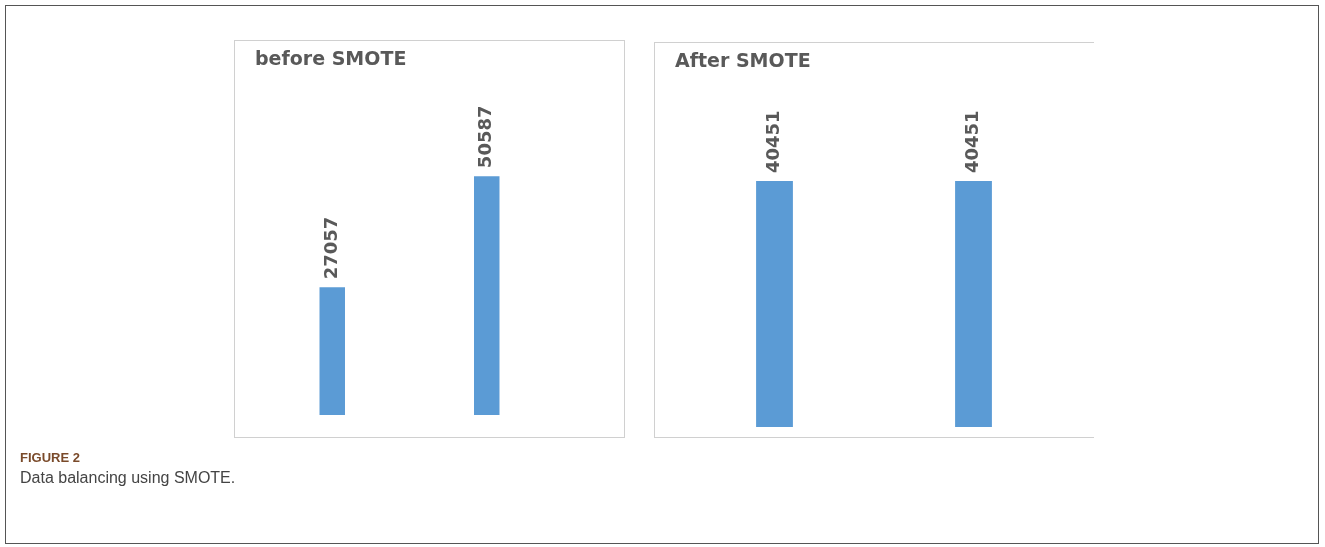 This screenshot has width=1325, height=547. I want to click on chart-title: before SMOTE, so click(331, 58).